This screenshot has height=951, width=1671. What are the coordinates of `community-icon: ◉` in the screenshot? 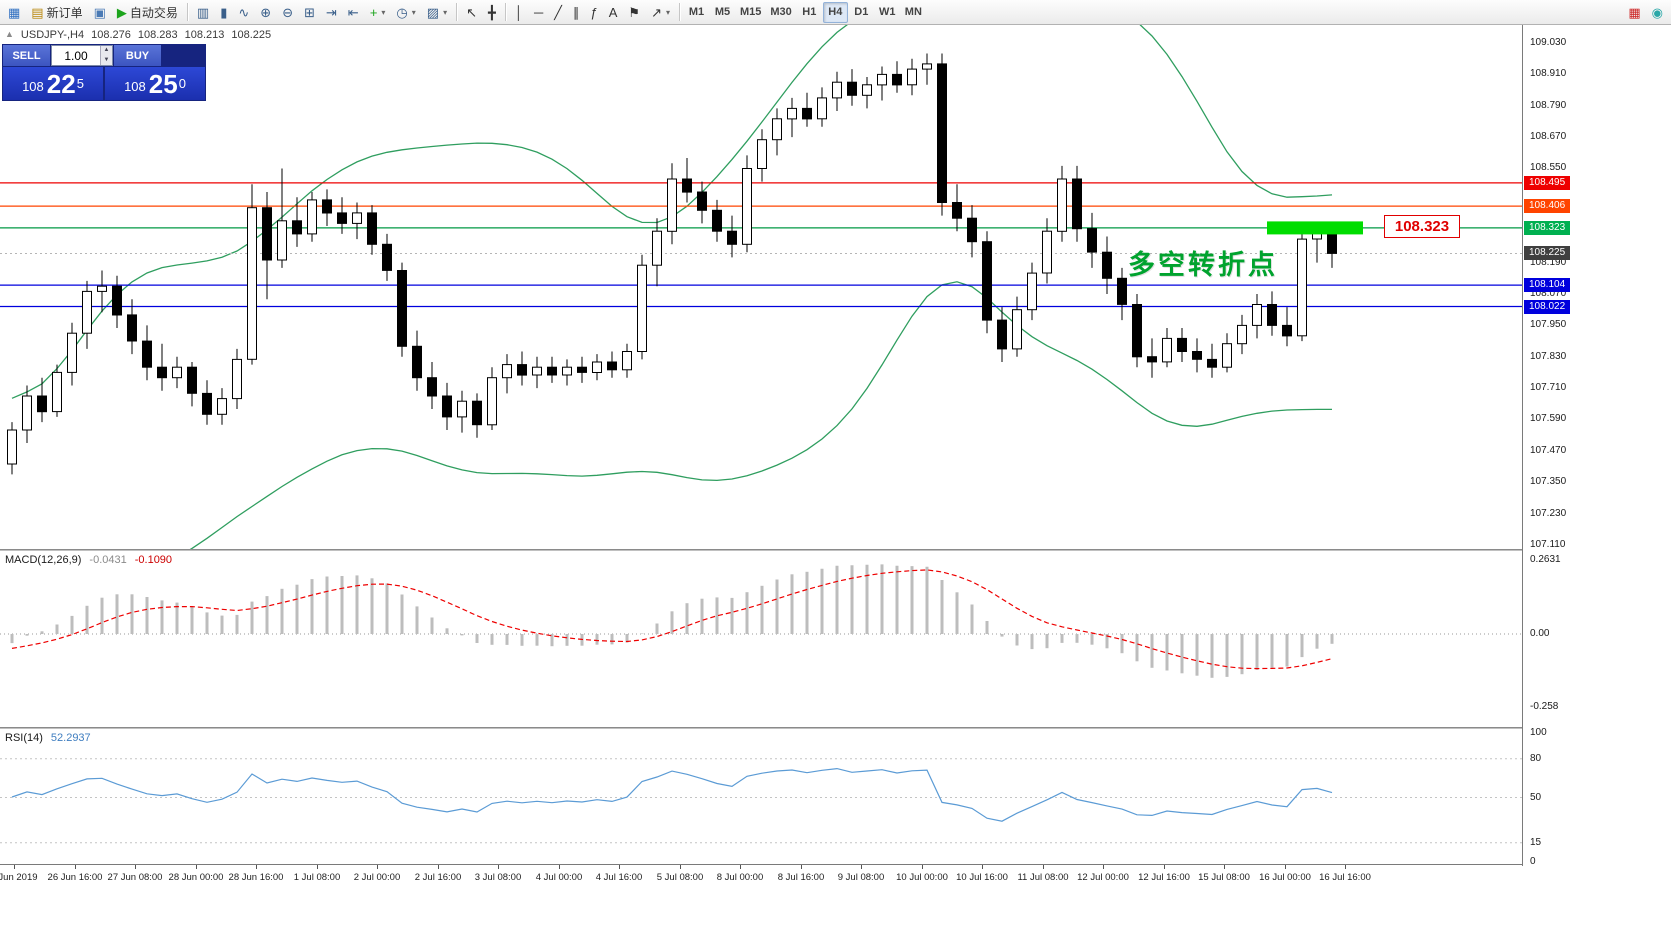 It's located at (1657, 12).